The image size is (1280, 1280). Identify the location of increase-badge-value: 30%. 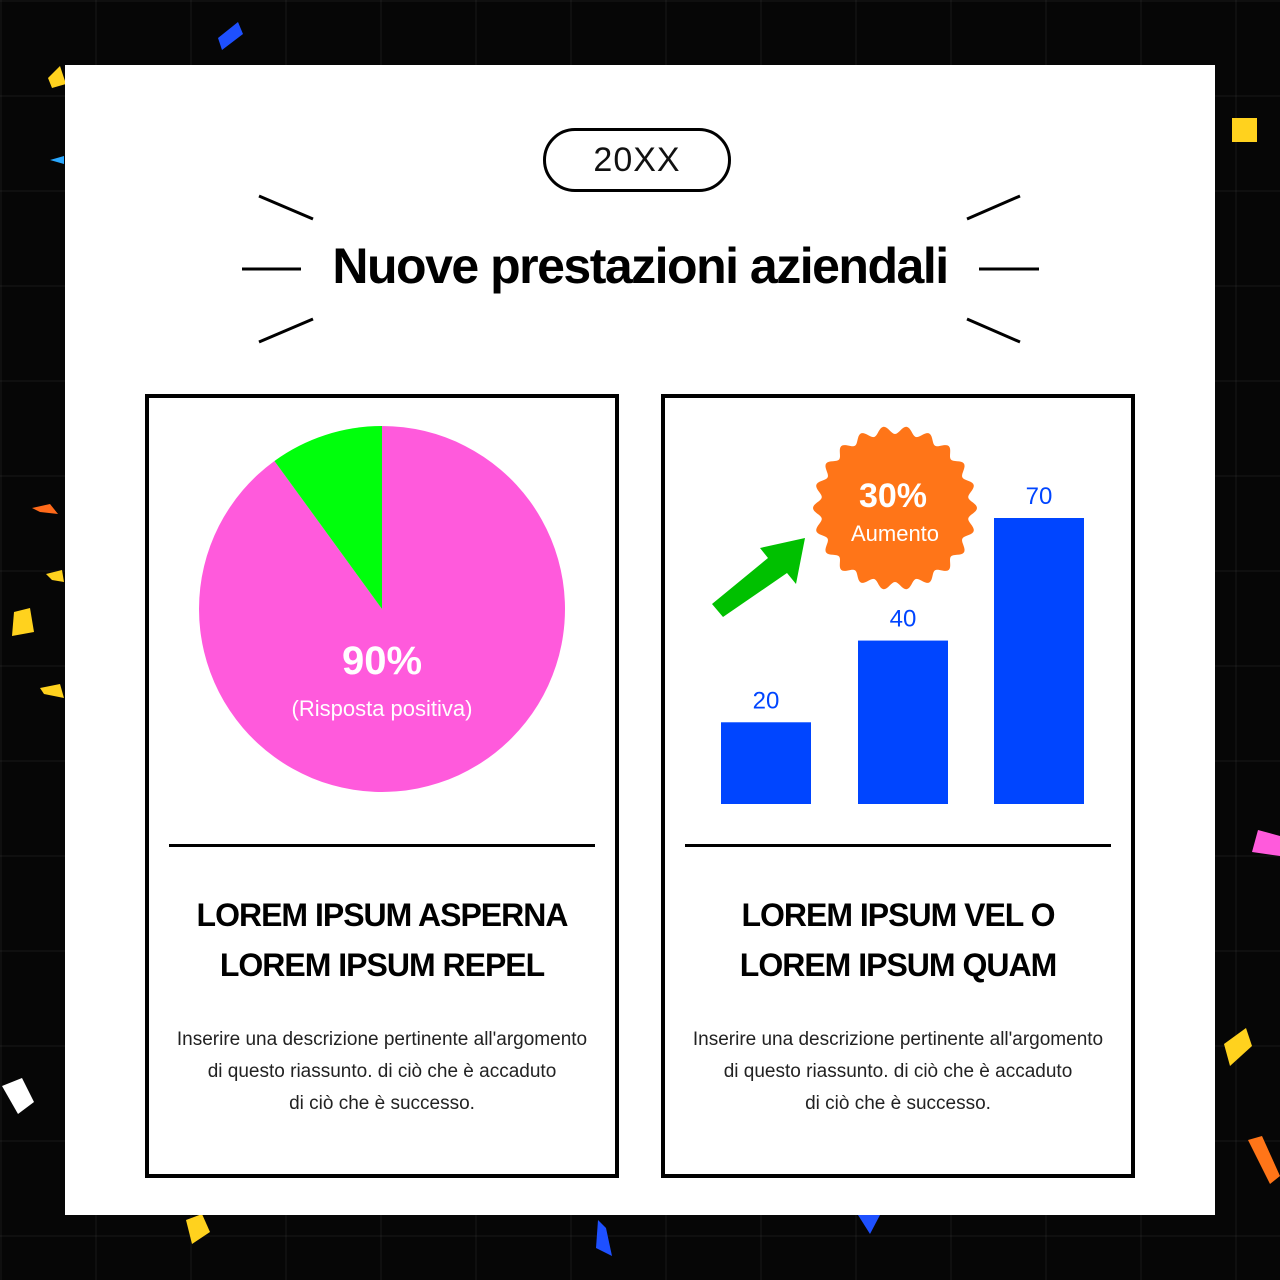
(893, 496).